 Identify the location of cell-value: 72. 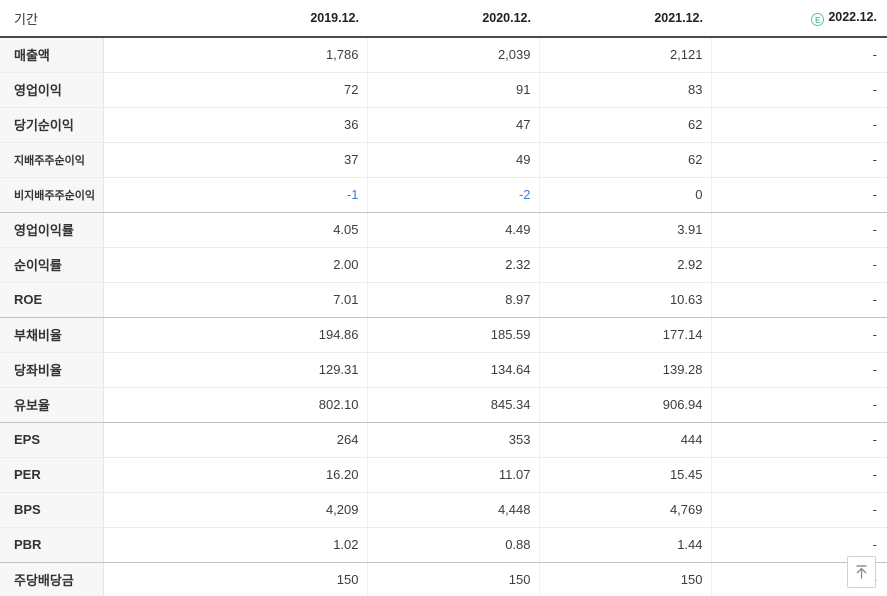
(235, 90).